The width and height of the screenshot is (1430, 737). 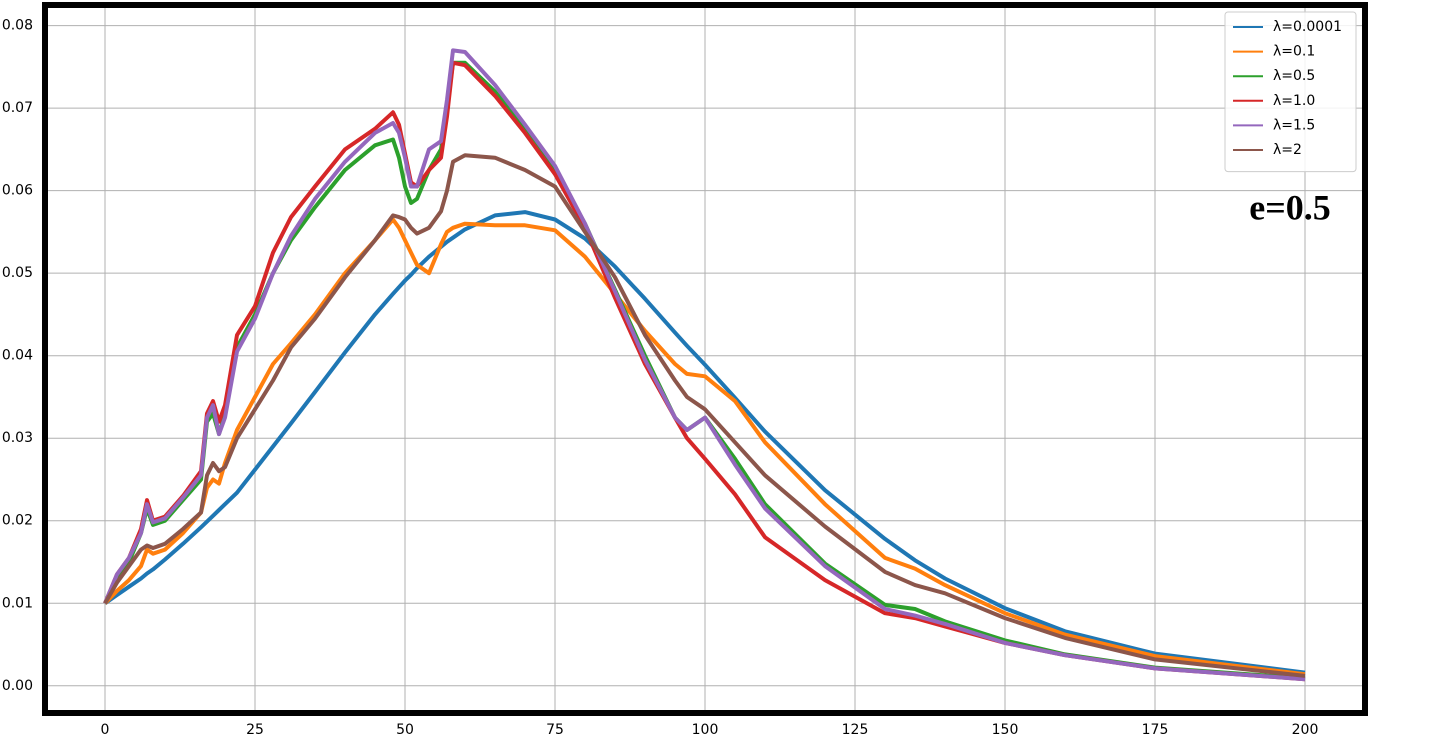 What do you see at coordinates (405, 729) in the screenshot?
I see `x-tick-label: 50` at bounding box center [405, 729].